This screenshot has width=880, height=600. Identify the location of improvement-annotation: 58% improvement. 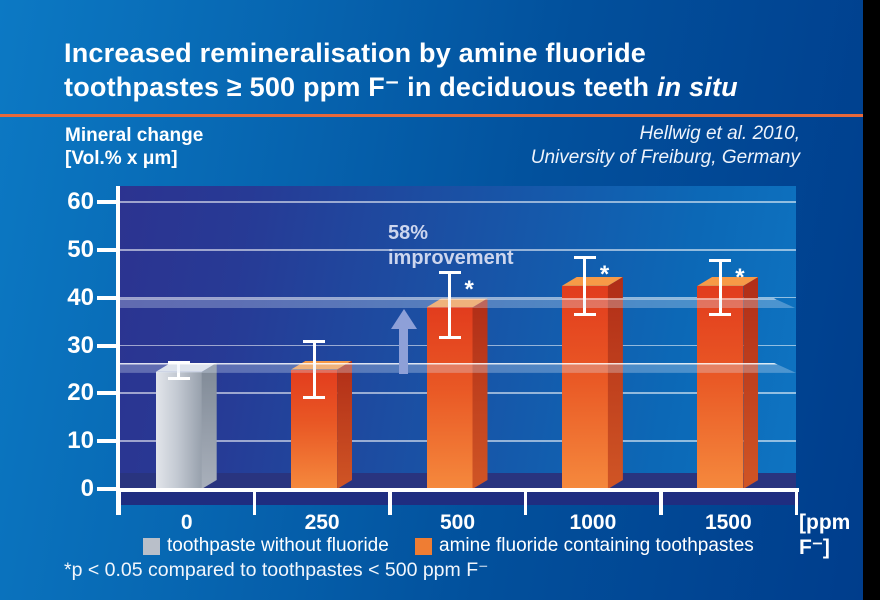
(451, 245).